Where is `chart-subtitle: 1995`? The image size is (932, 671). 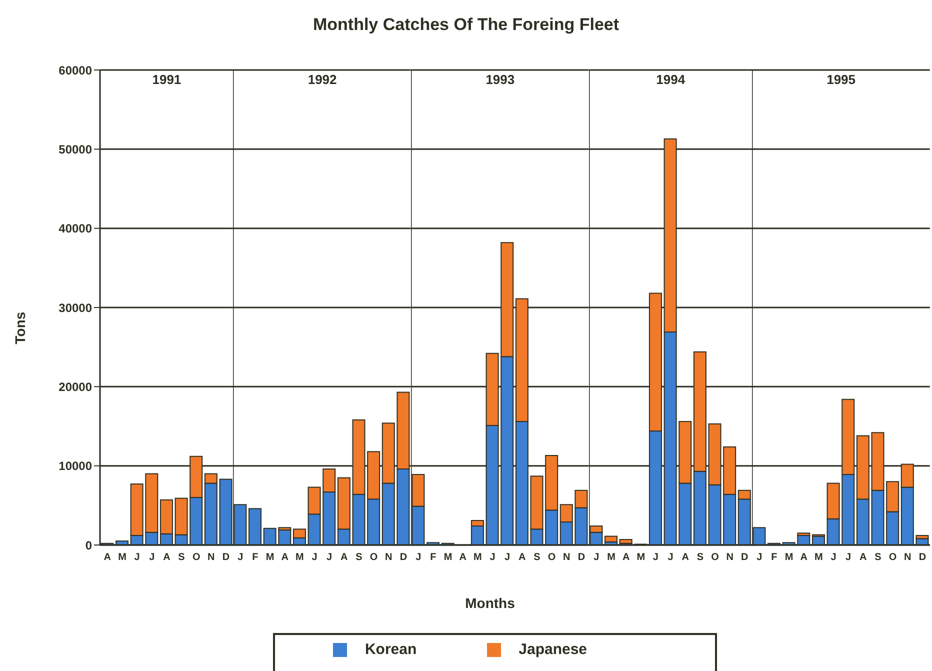 chart-subtitle: 1995 is located at coordinates (841, 79).